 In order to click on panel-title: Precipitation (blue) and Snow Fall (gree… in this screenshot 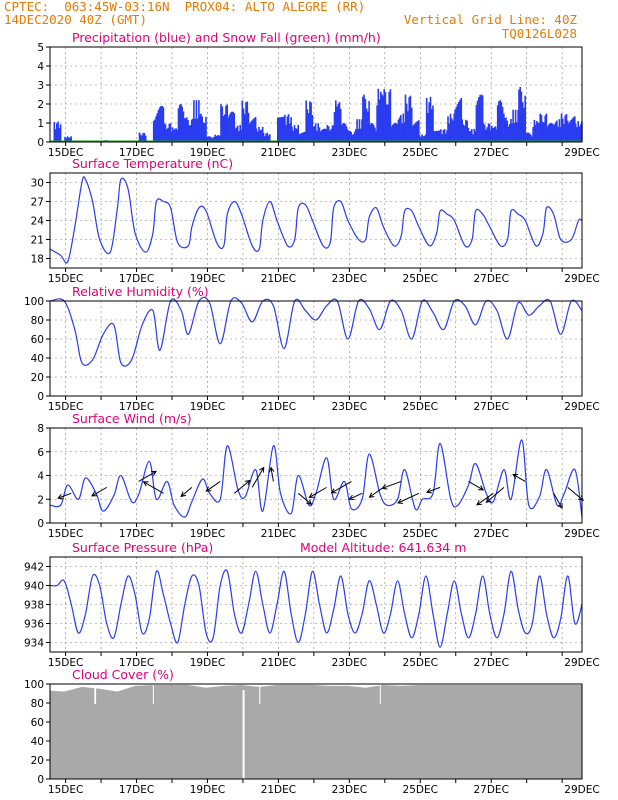, I will do `click(226, 37)`.